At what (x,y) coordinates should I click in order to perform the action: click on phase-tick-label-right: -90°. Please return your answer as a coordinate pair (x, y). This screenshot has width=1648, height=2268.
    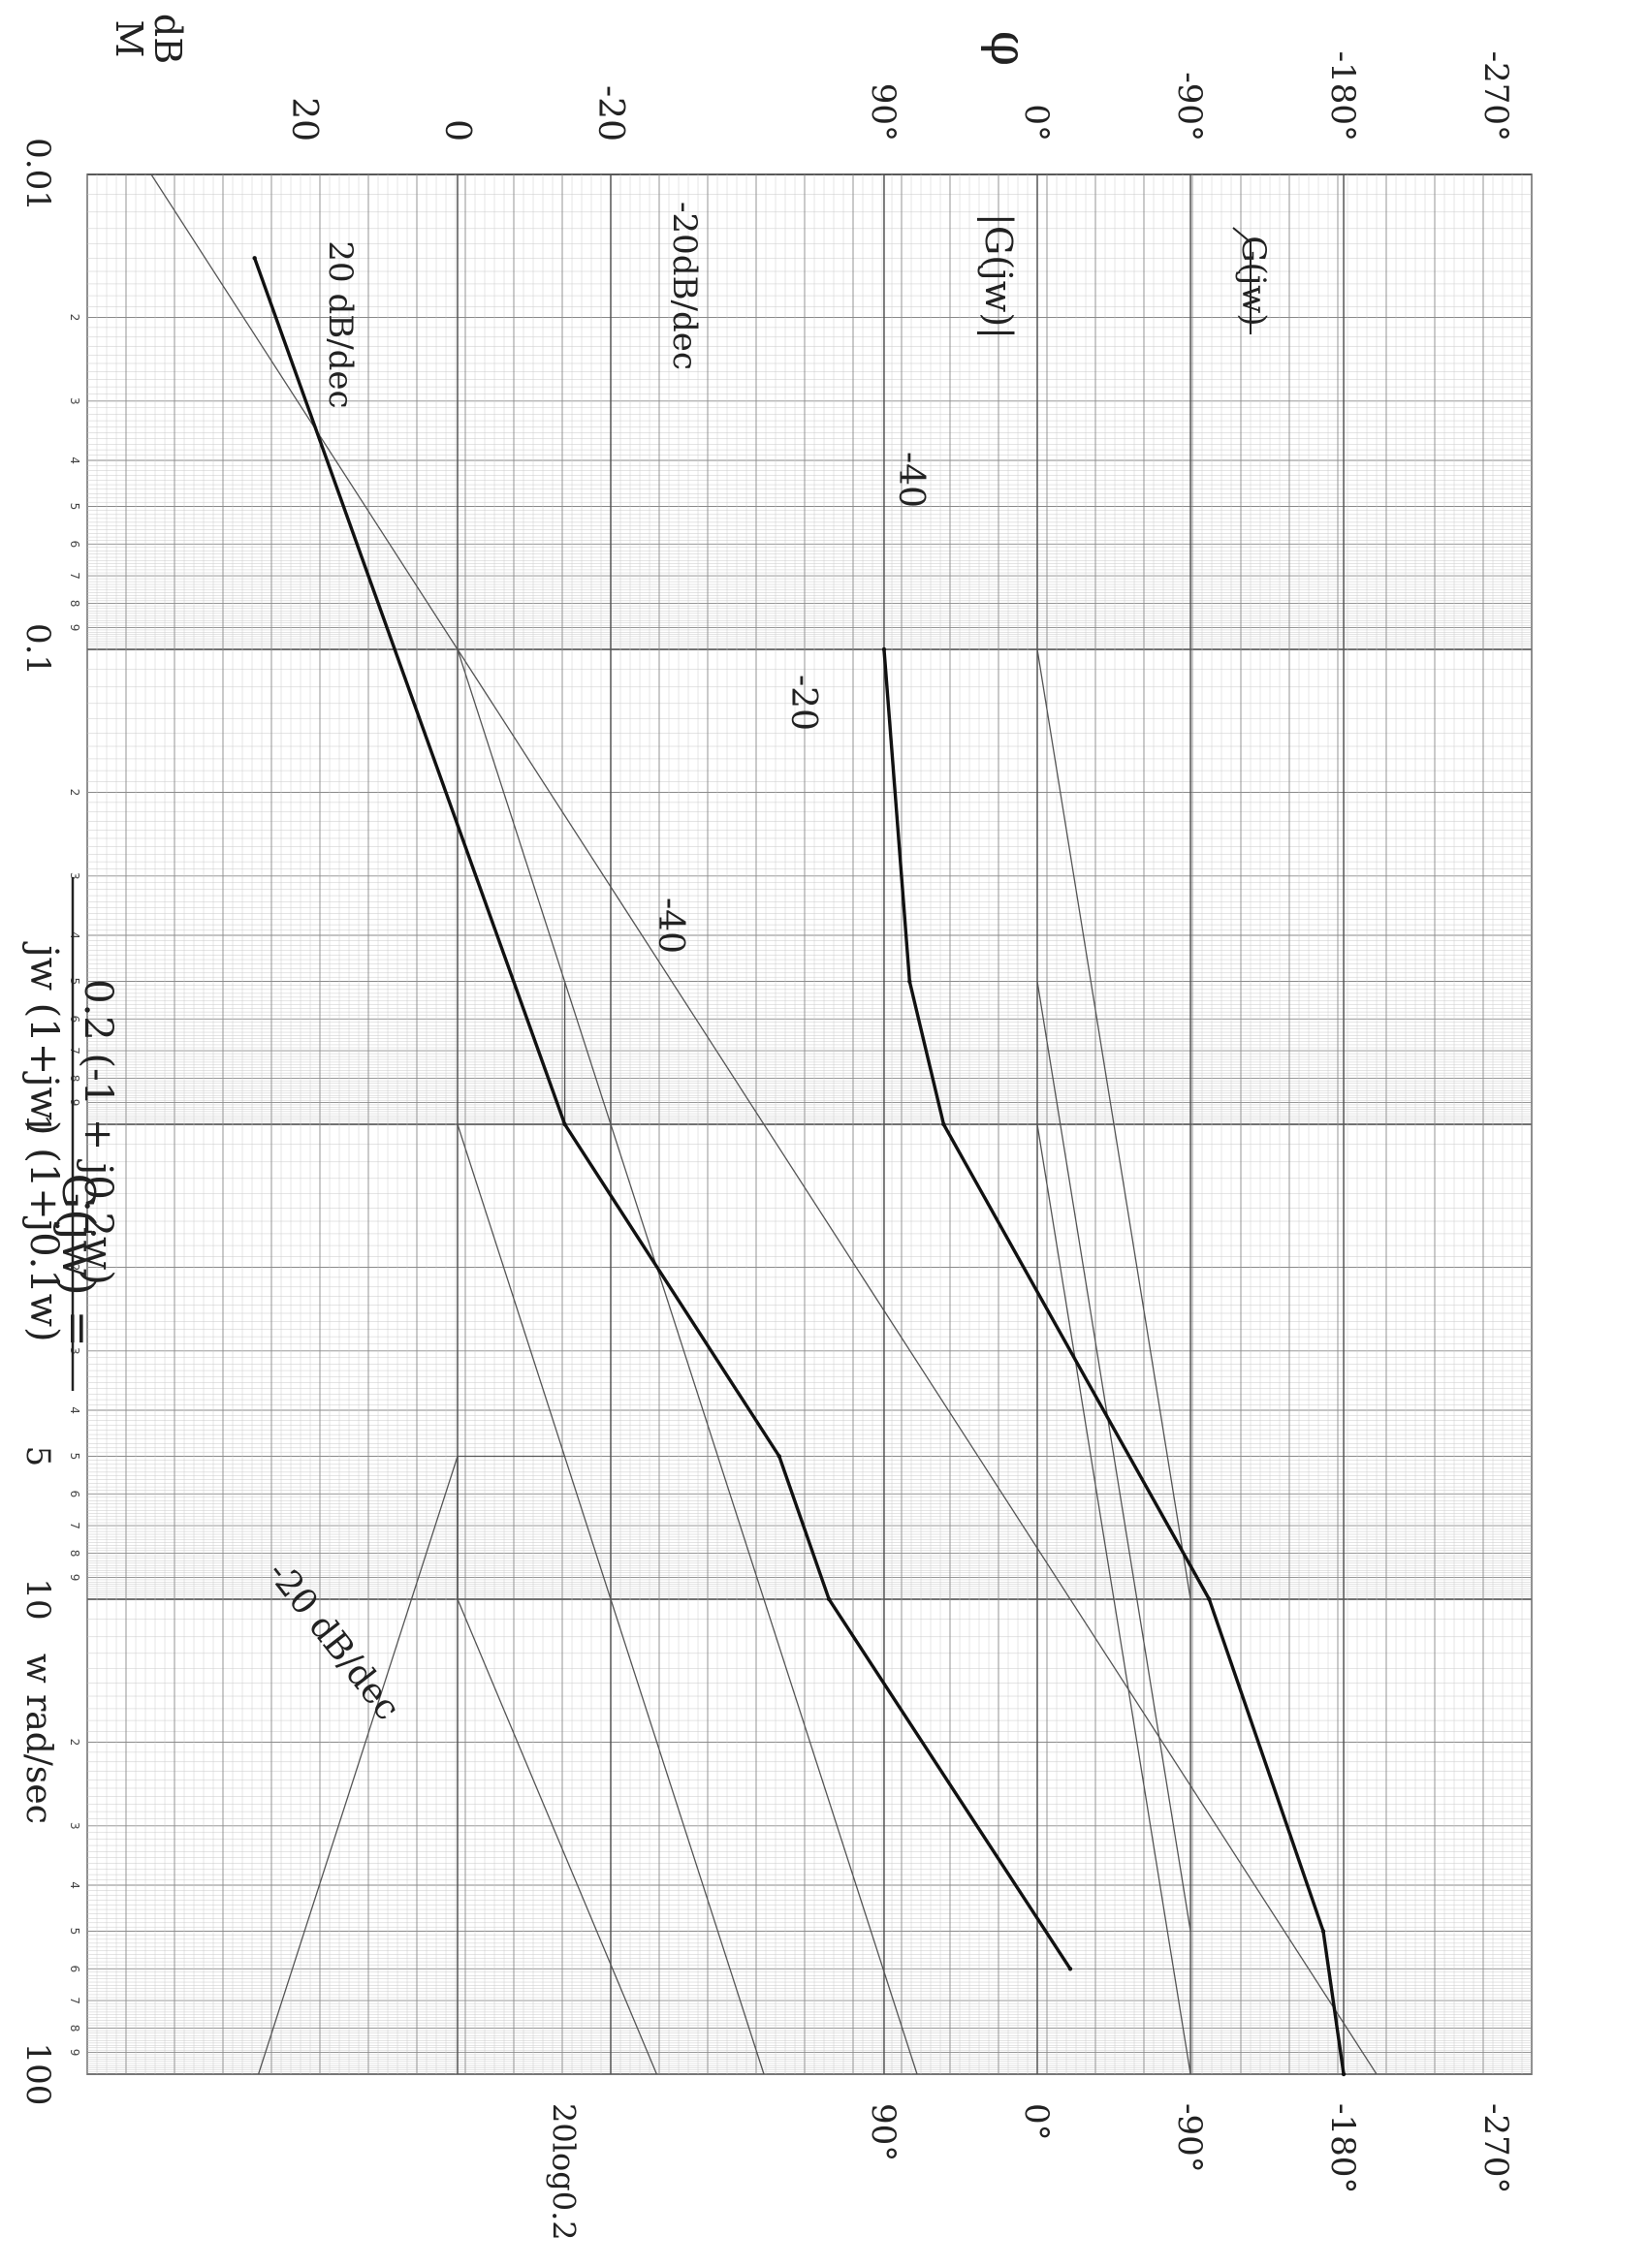
    Looking at the image, I should click on (1189, 2138).